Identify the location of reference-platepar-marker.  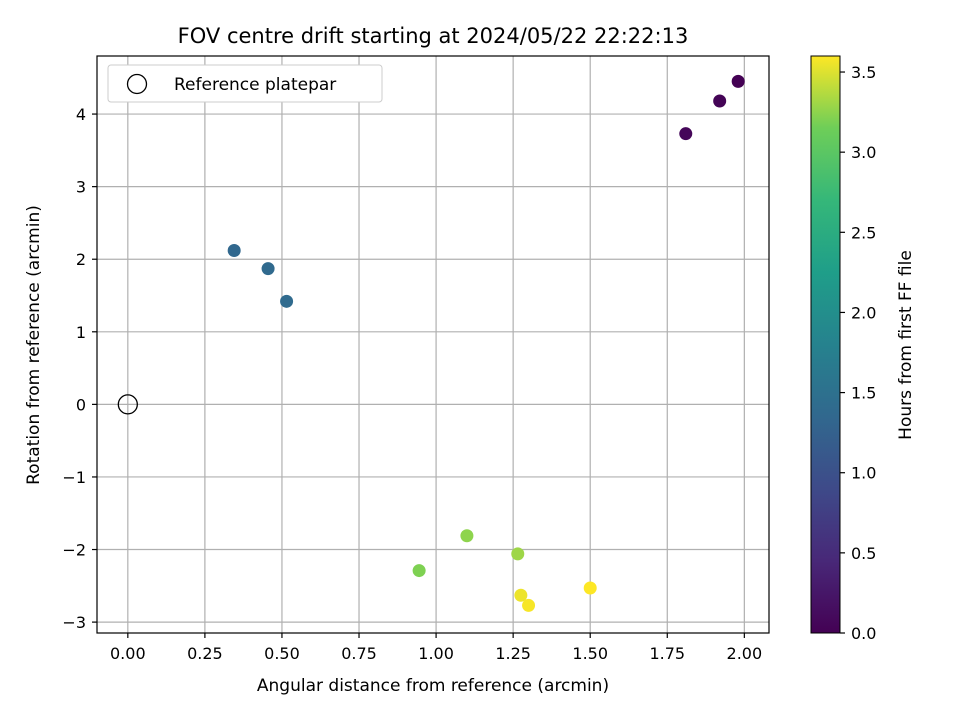
(127, 404).